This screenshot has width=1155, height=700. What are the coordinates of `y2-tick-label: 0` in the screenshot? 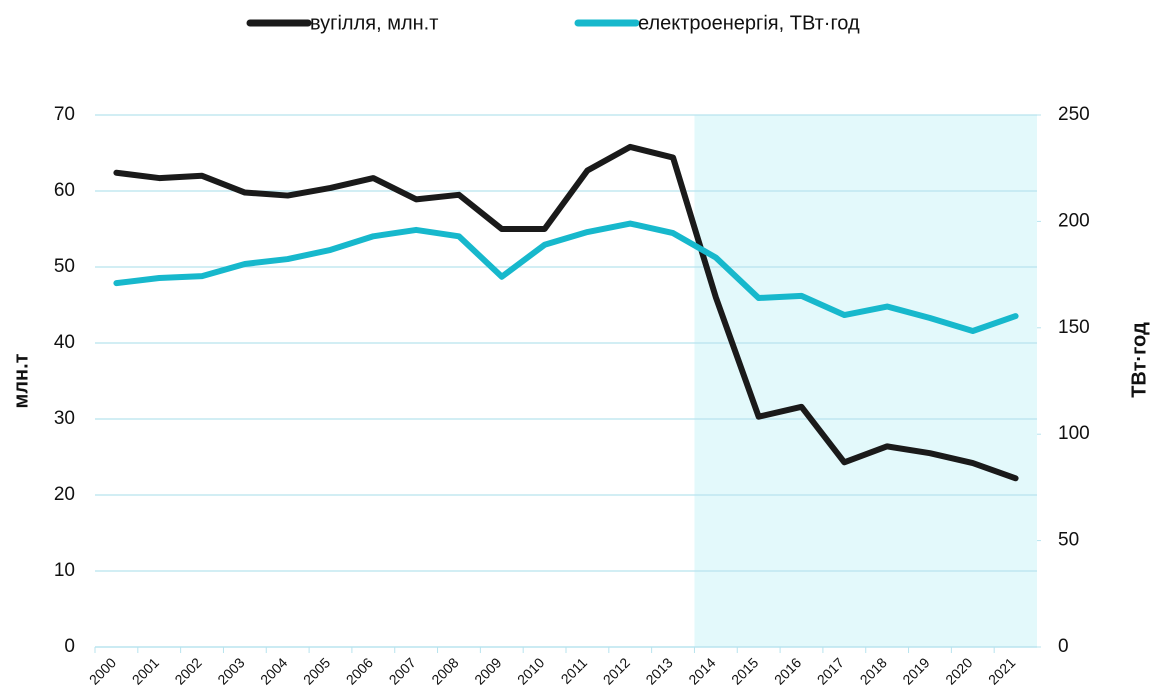 It's located at (1063, 646).